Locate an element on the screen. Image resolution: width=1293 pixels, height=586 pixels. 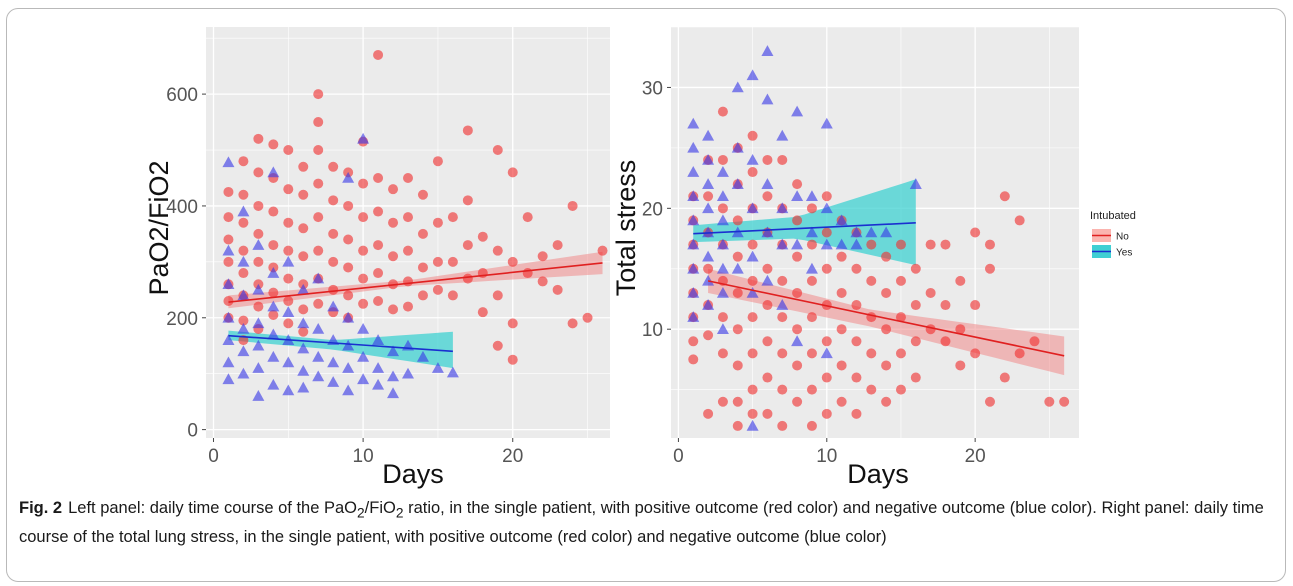
left-fit-line-no is located at coordinates (415, 282).